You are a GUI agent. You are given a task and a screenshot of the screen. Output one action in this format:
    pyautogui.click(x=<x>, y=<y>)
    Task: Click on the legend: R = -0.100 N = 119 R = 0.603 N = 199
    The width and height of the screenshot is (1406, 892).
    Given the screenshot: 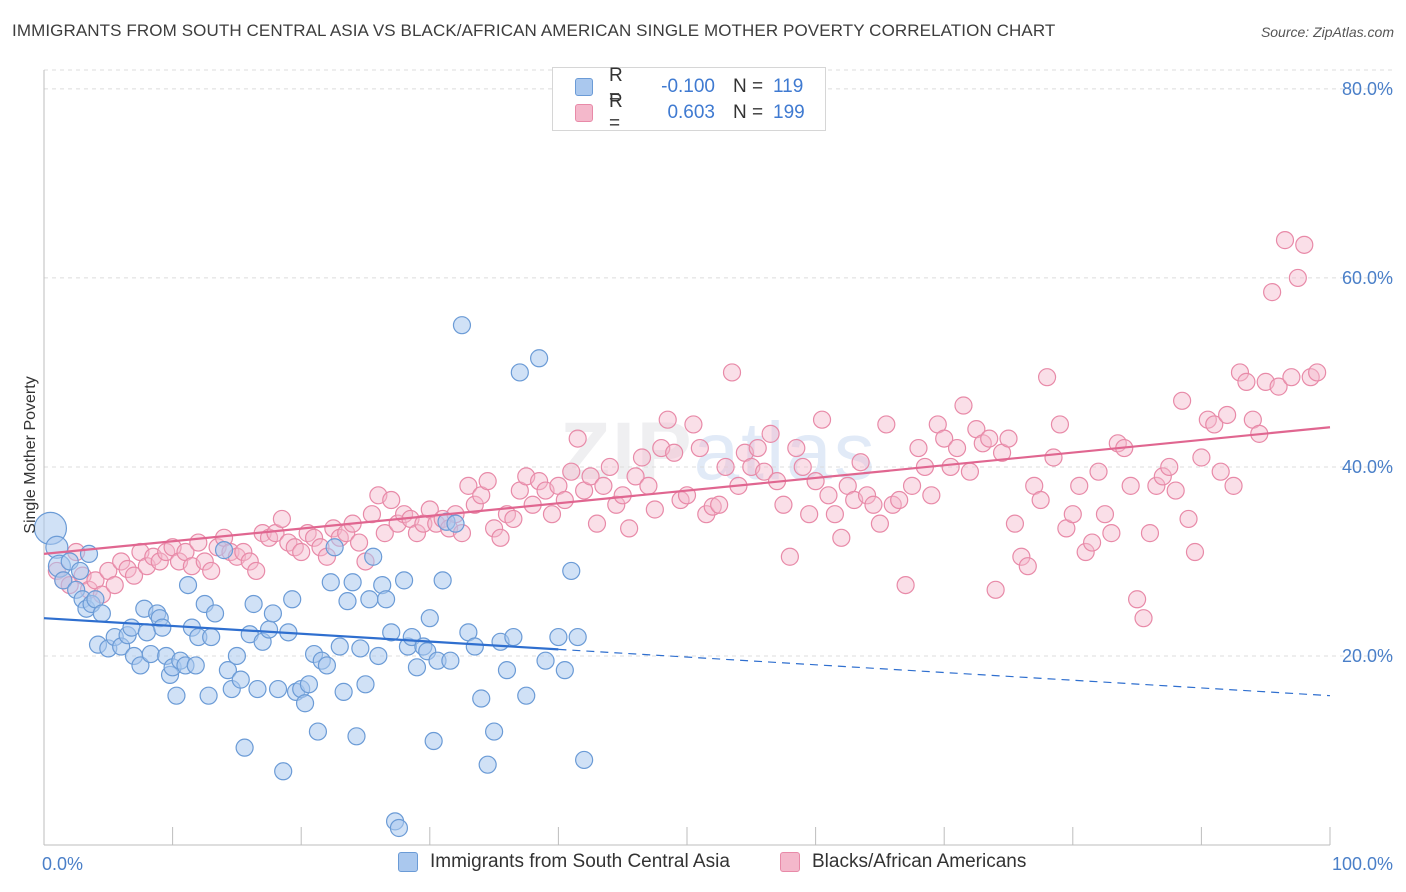 What is the action you would take?
    pyautogui.click(x=689, y=99)
    